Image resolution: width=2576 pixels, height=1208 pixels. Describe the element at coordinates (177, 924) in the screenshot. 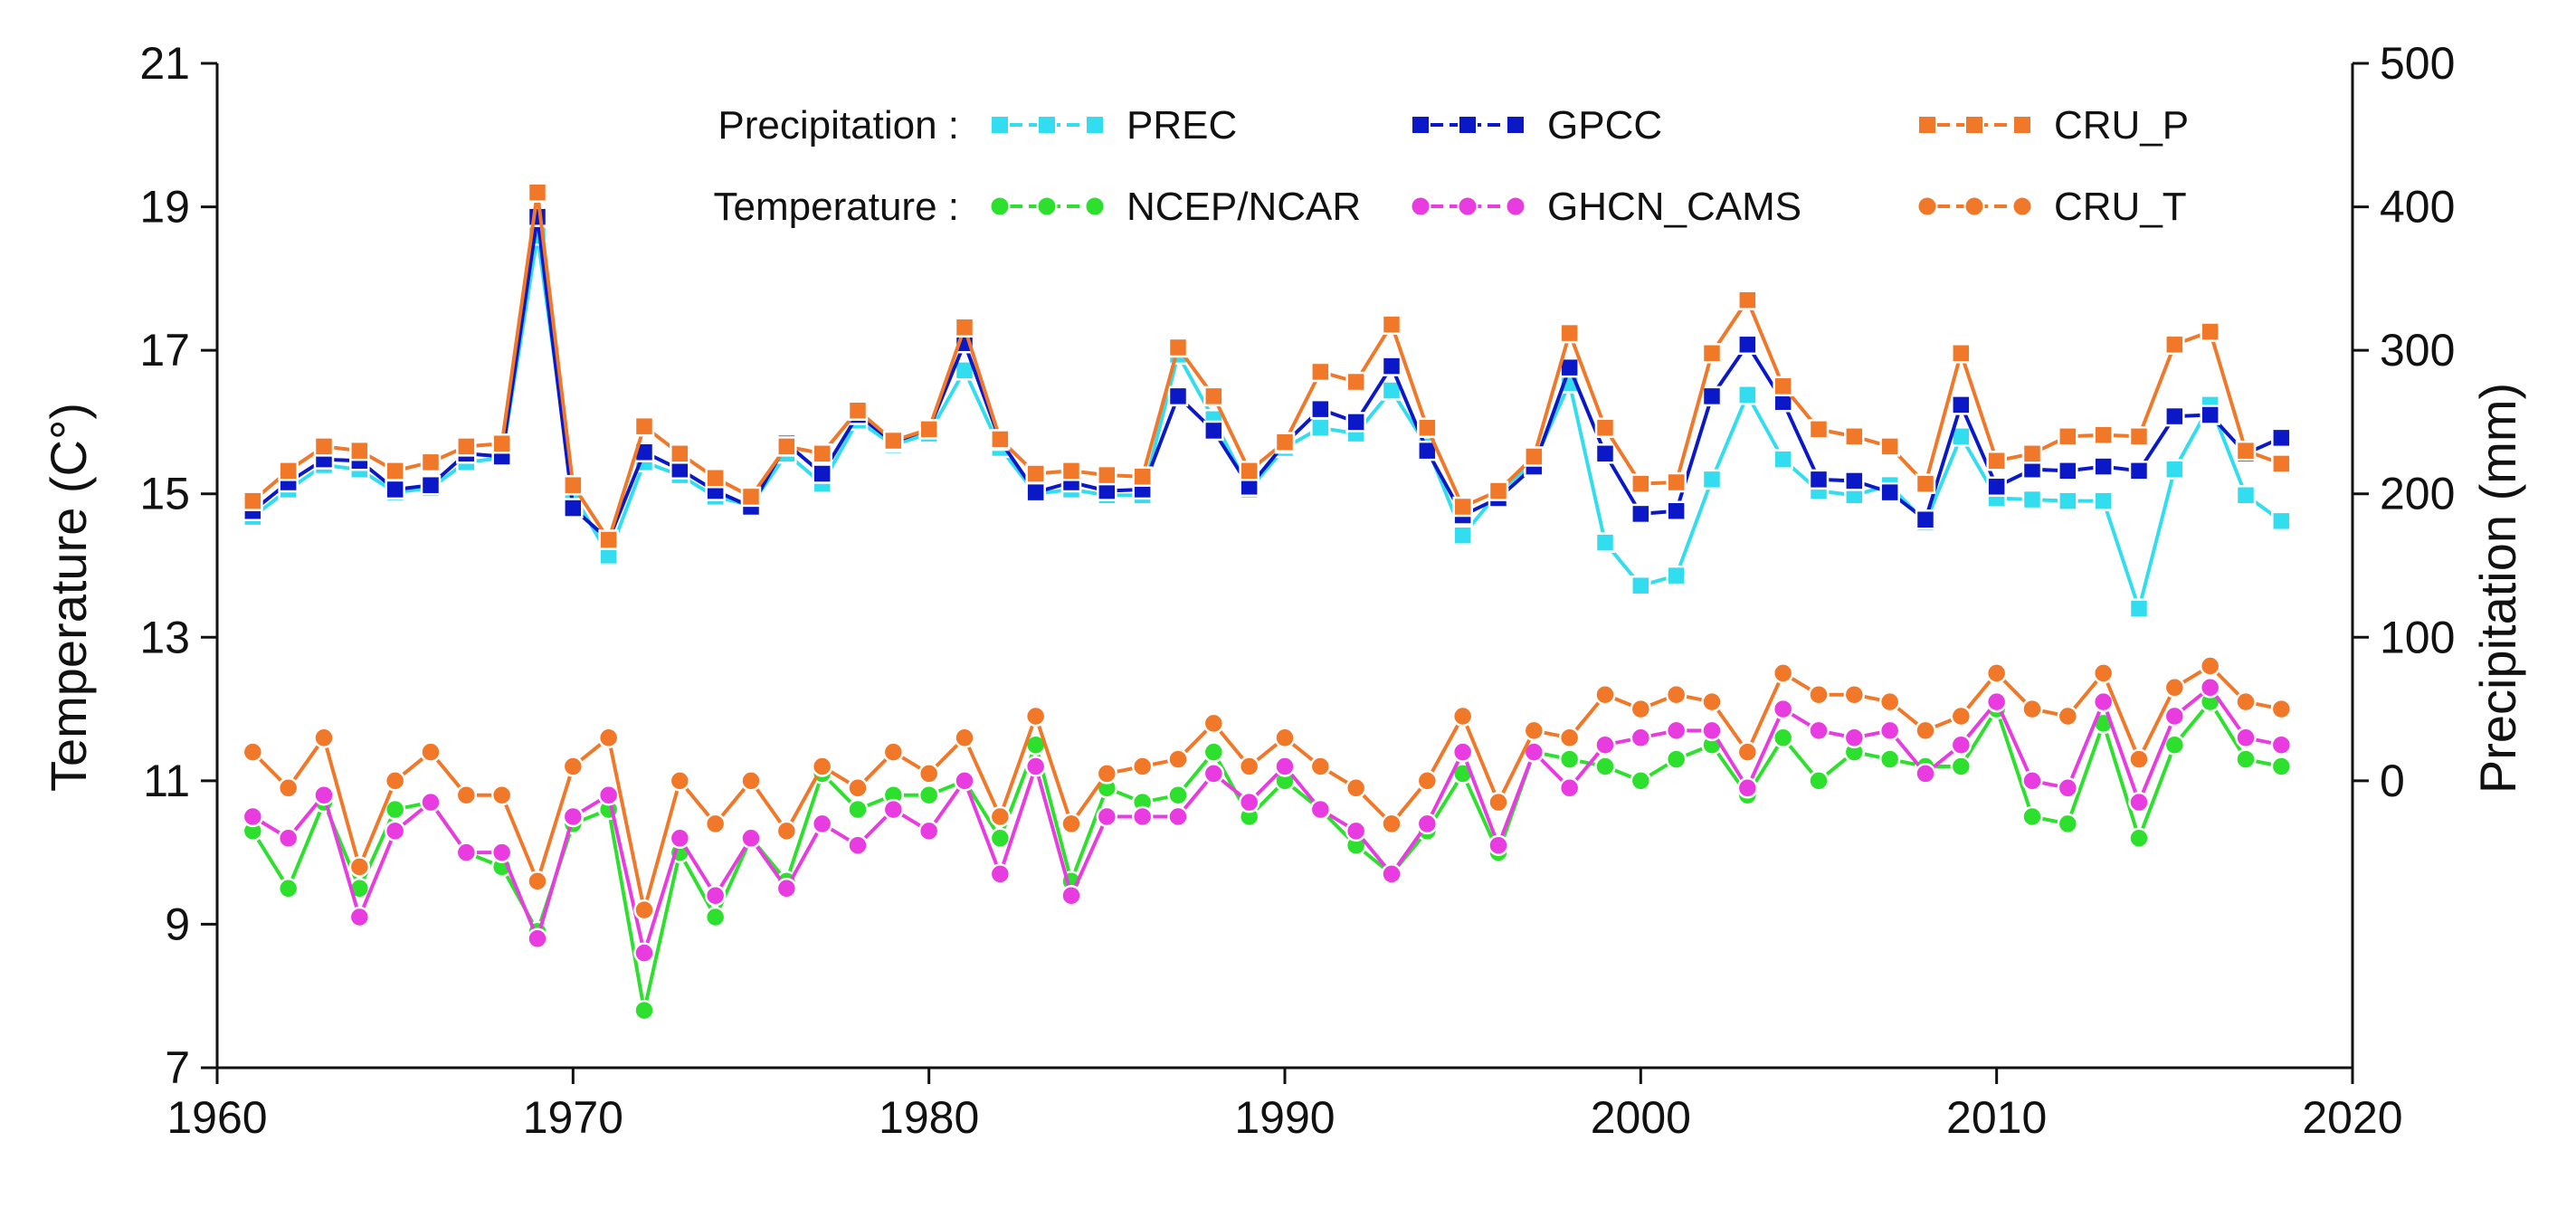

I see `left-tick-label: 9` at that location.